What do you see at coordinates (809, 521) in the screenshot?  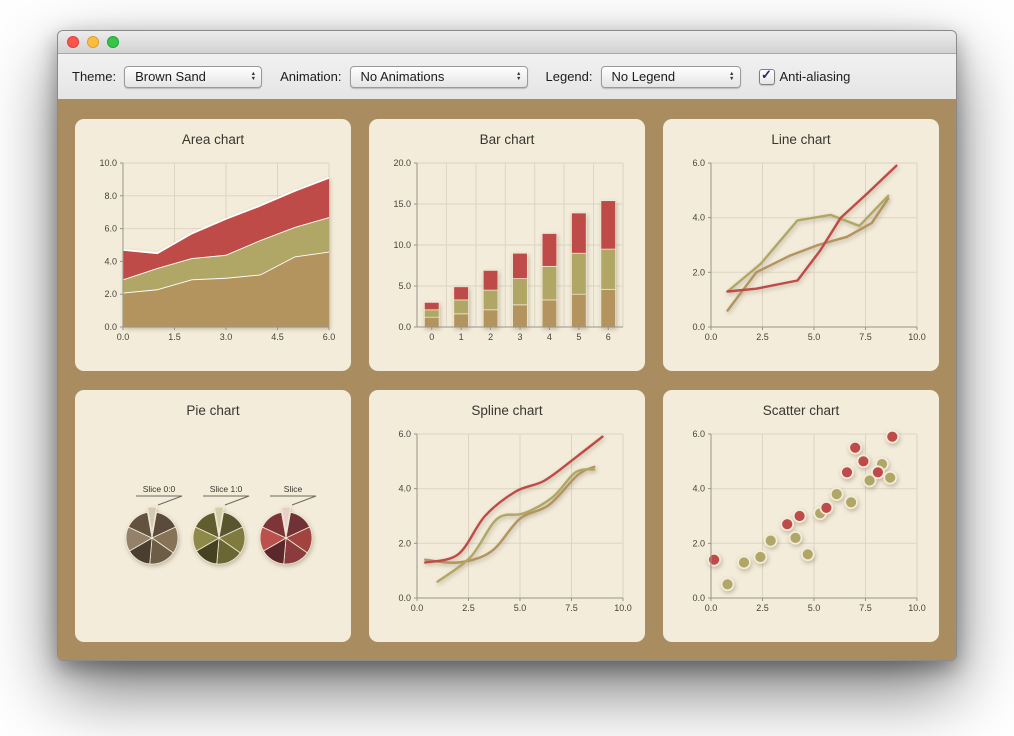 I see `scatter-chart-canvas: 0.0 2.5 5.0 7.5 10.0 0.0 2.0 4.0 6.0` at bounding box center [809, 521].